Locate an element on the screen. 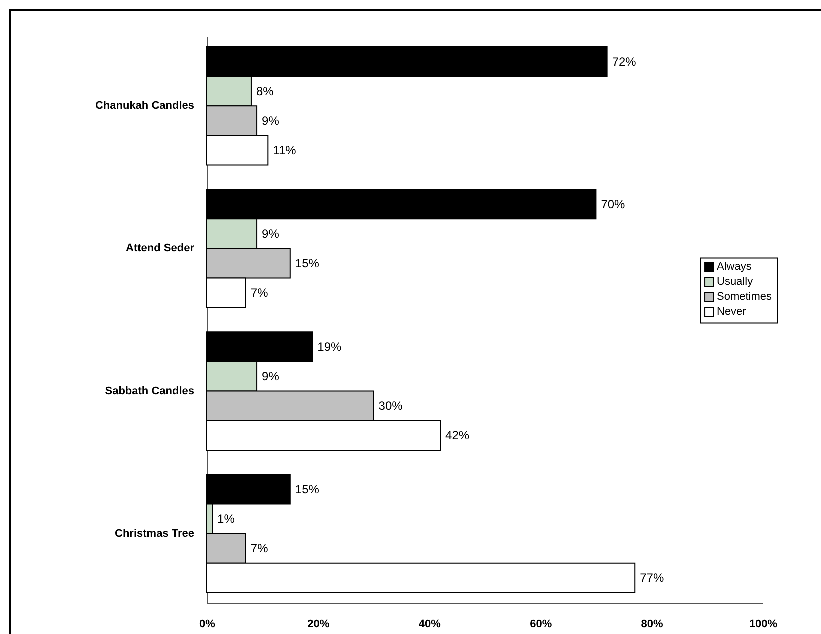 The height and width of the screenshot is (634, 821). data-label: 42% is located at coordinates (458, 435).